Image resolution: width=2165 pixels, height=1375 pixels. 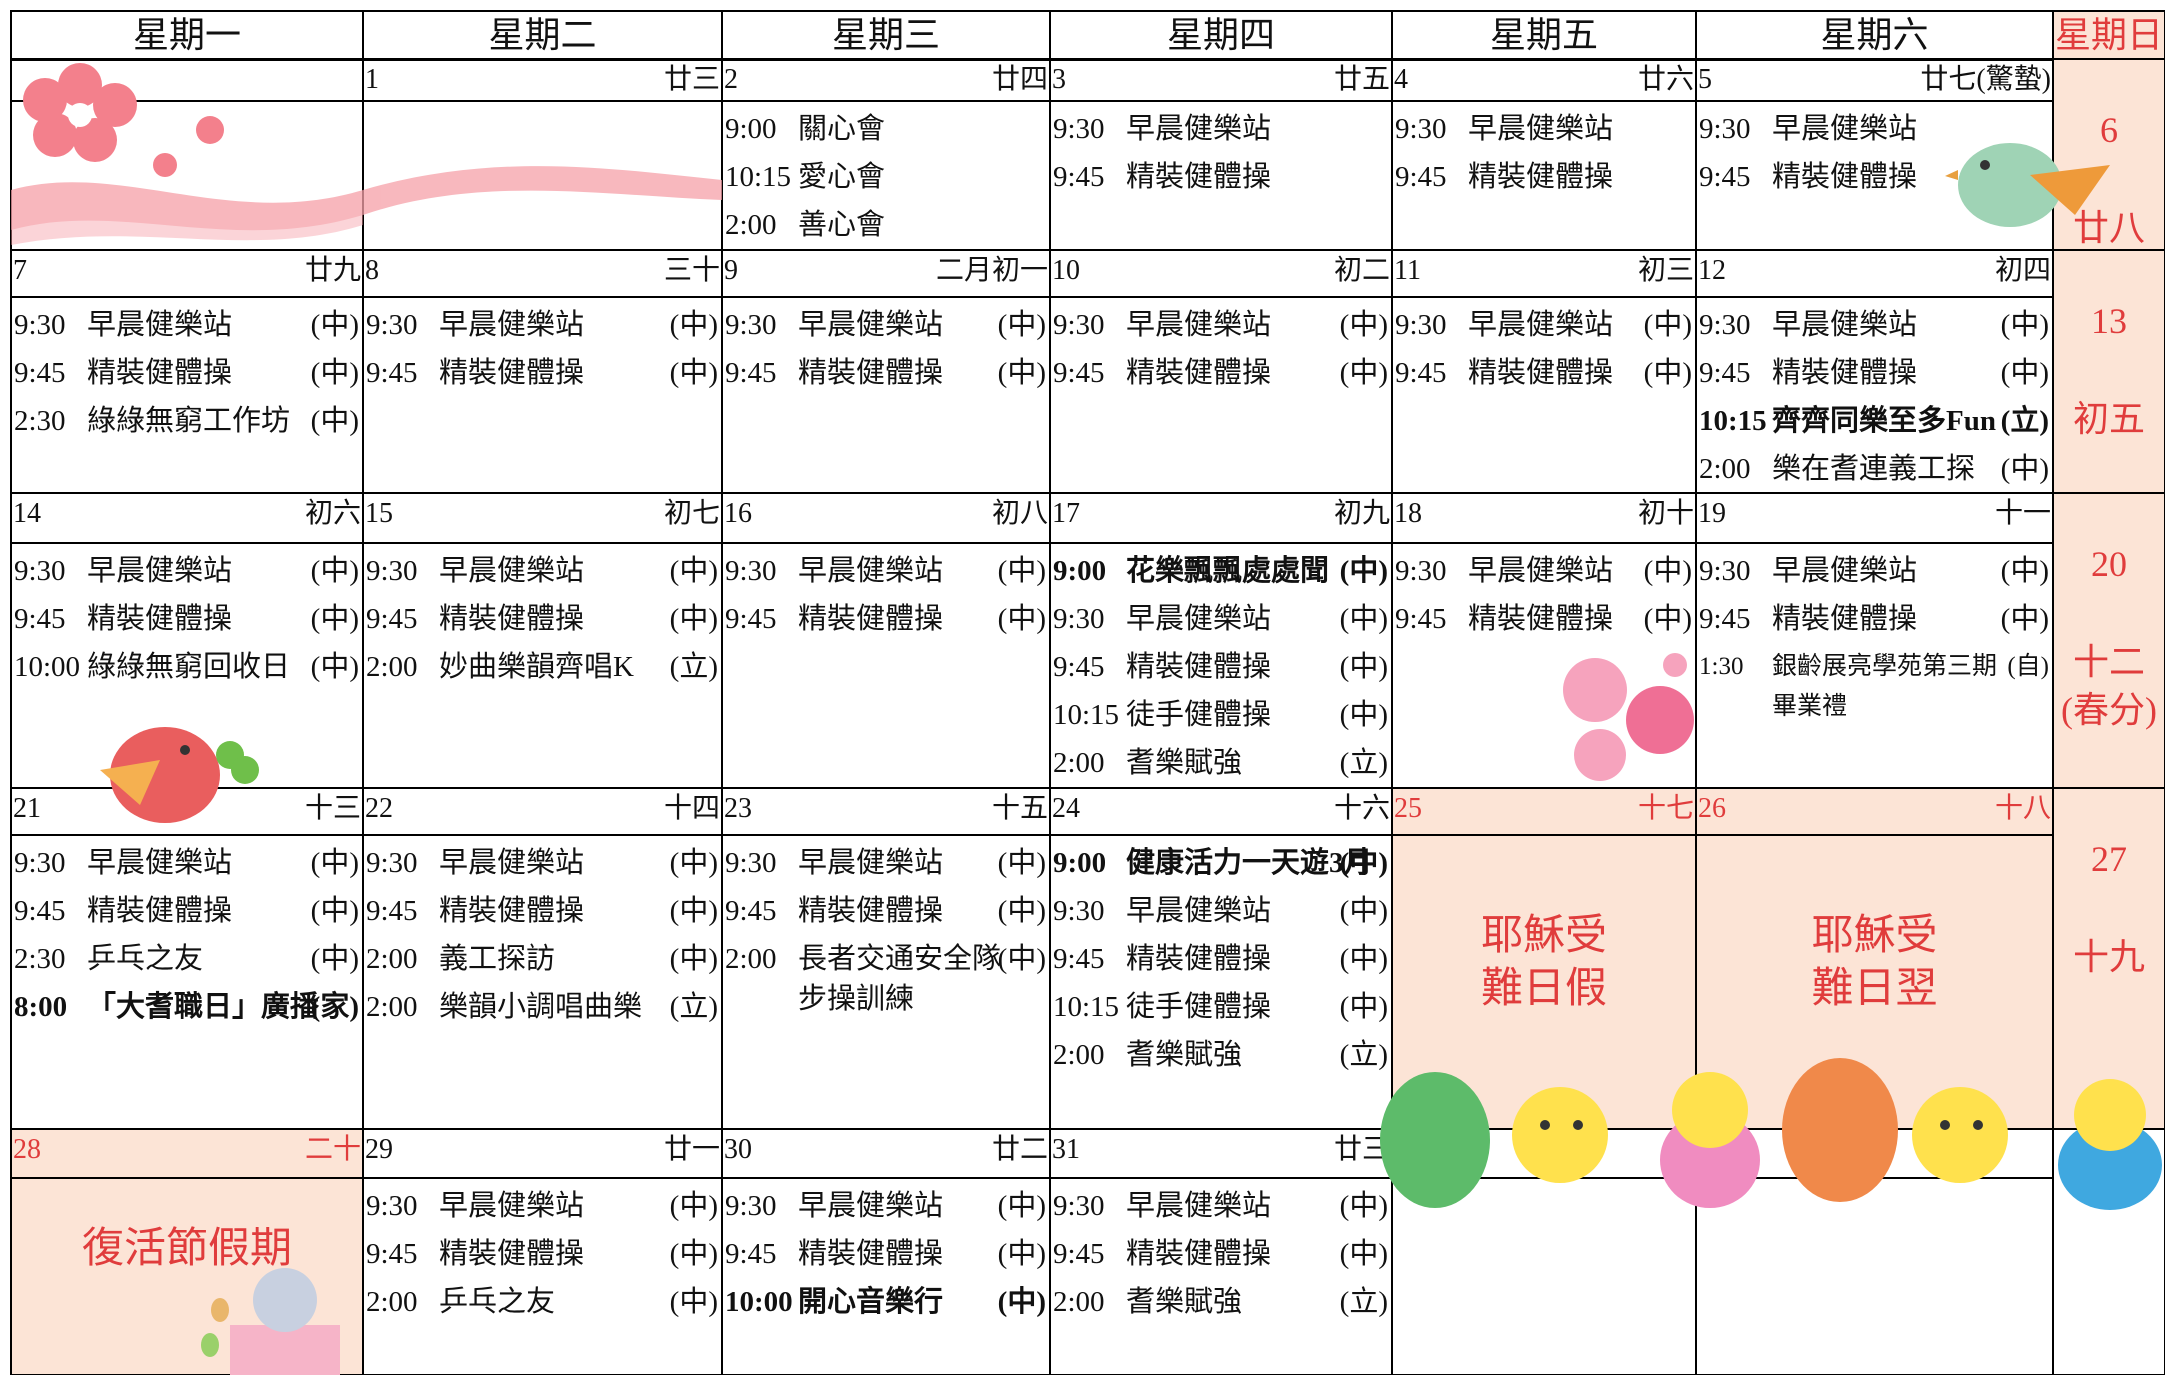 What do you see at coordinates (2108, 662) in the screenshot?
I see `sunday-lunar: 十二` at bounding box center [2108, 662].